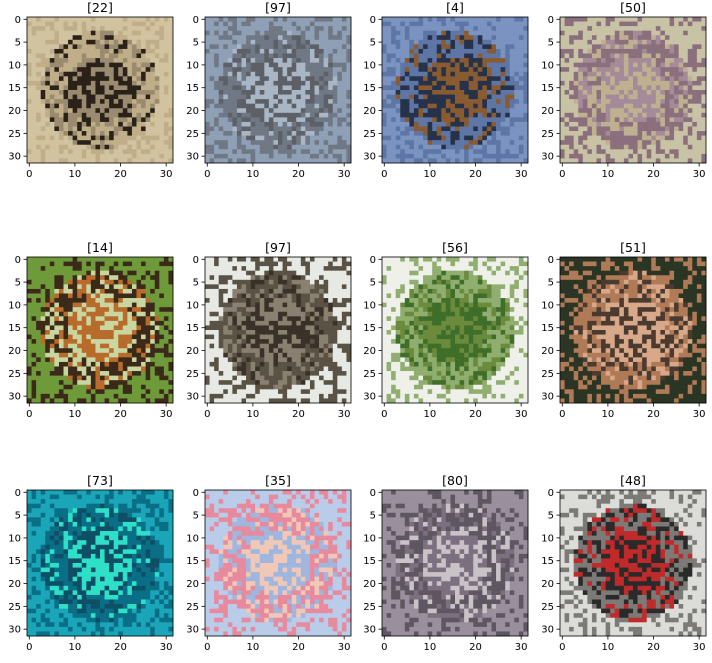 The image size is (712, 663). Describe the element at coordinates (455, 8) in the screenshot. I see `panel-title: [4]` at that location.